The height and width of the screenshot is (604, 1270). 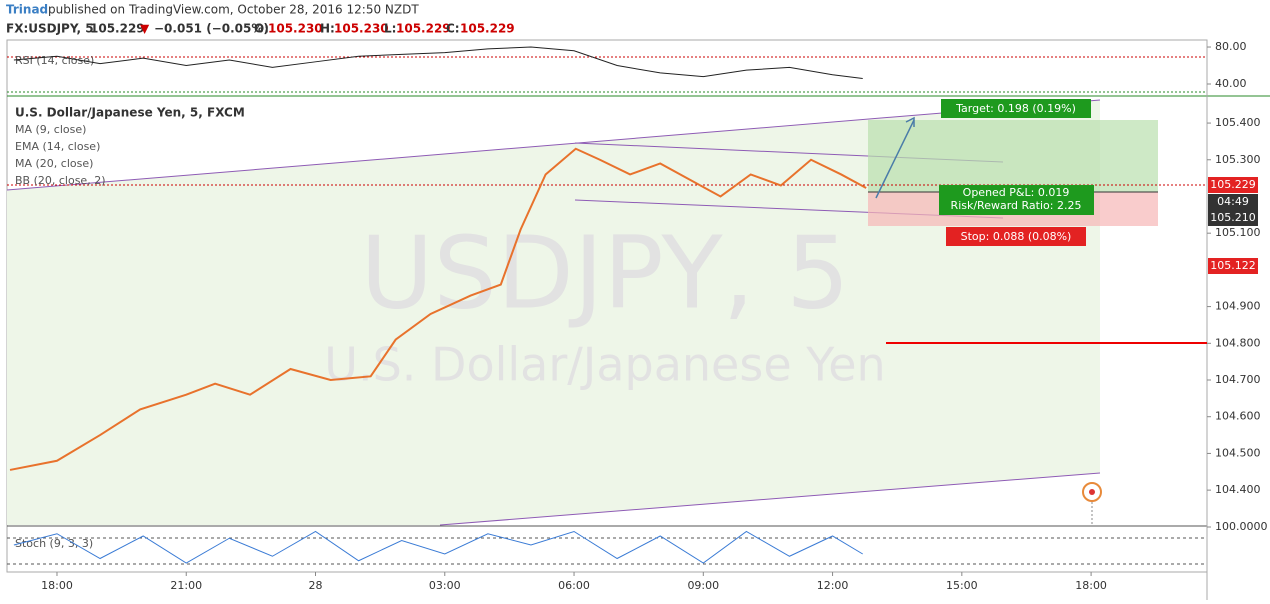 I want to click on x-tick-label: 06:00, so click(x=574, y=585).